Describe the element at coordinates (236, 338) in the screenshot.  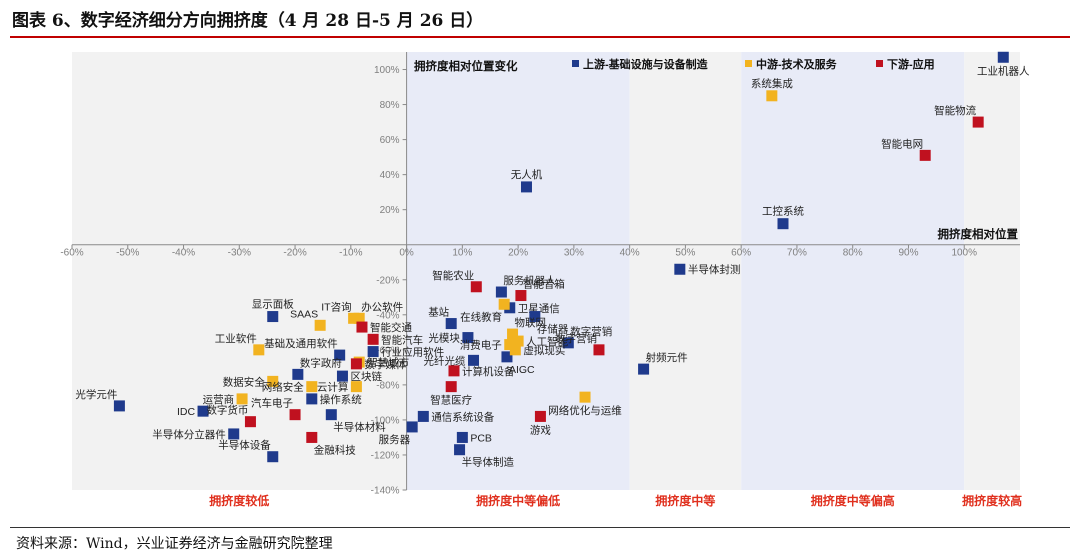
I see `point-label: 工业软件` at that location.